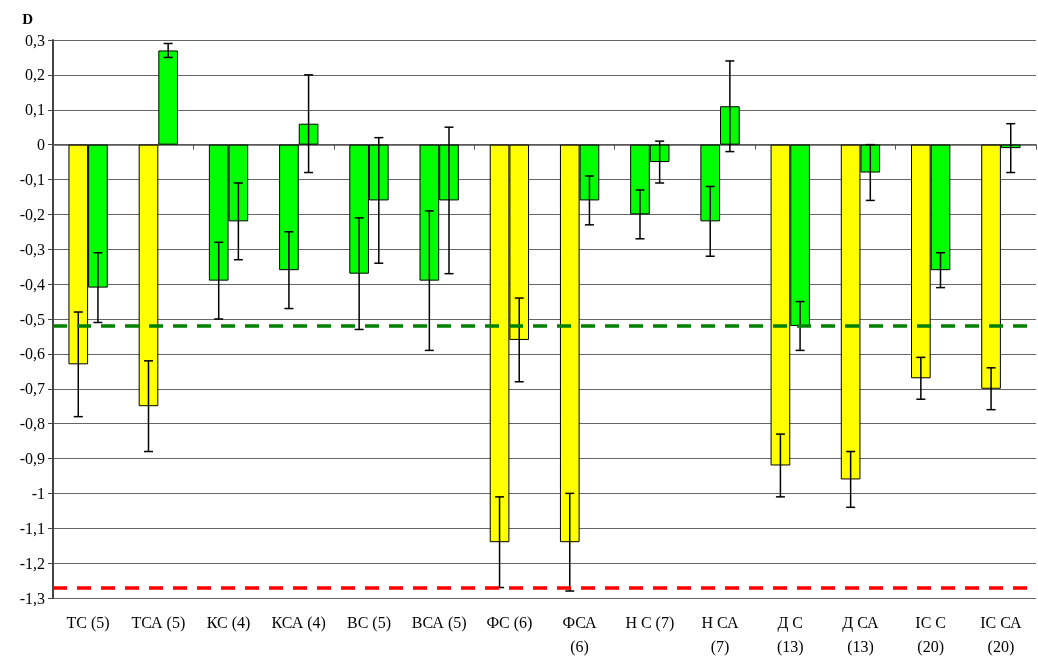 The image size is (1038, 658). Describe the element at coordinates (32, 179) in the screenshot. I see `y-tick-label: -0,1` at that location.